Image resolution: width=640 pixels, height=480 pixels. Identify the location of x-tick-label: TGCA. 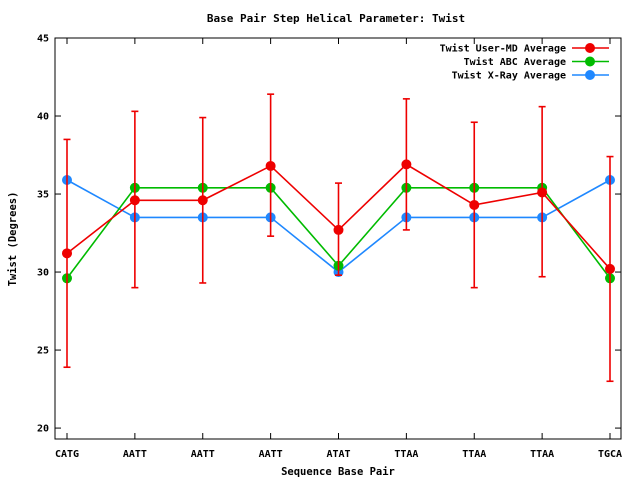
(610, 454).